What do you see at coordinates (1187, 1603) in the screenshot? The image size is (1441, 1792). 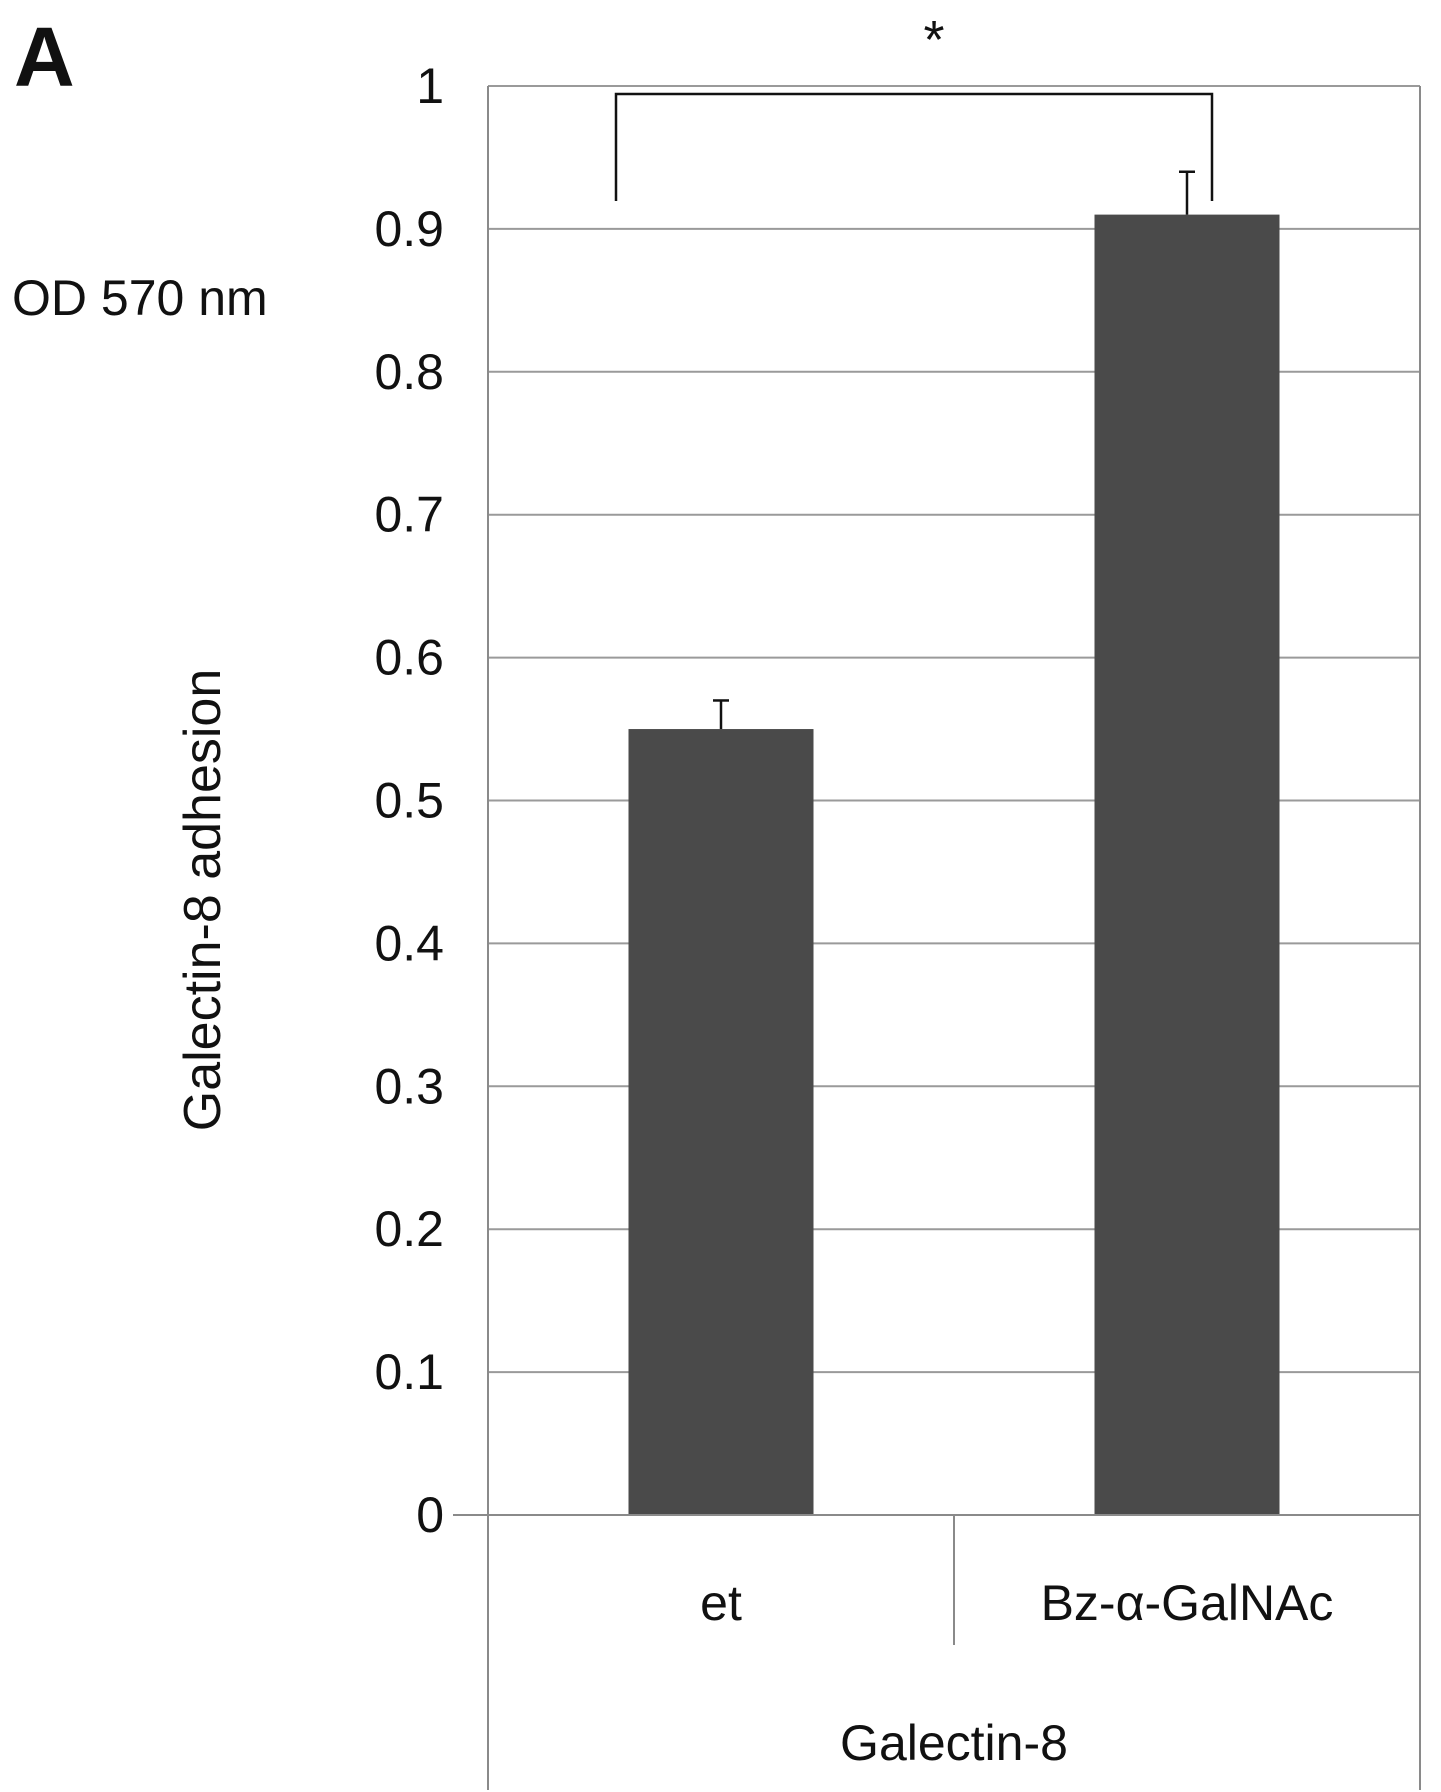 I see `x-tick-label: Bz-α-GalNAc` at bounding box center [1187, 1603].